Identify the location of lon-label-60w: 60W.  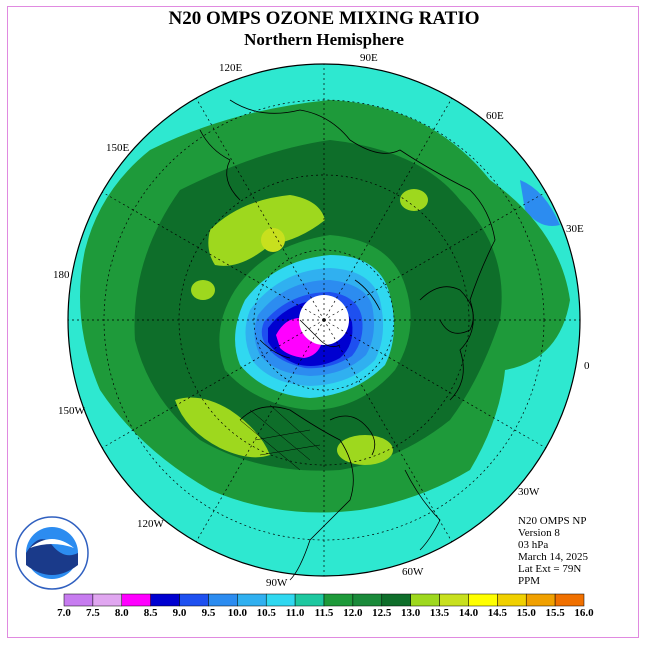
(413, 572).